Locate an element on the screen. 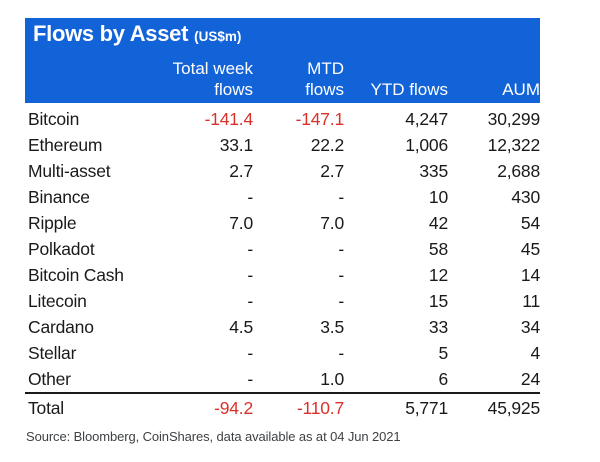 The image size is (600, 462). asset-cell: Polkadot is located at coordinates (61, 248).